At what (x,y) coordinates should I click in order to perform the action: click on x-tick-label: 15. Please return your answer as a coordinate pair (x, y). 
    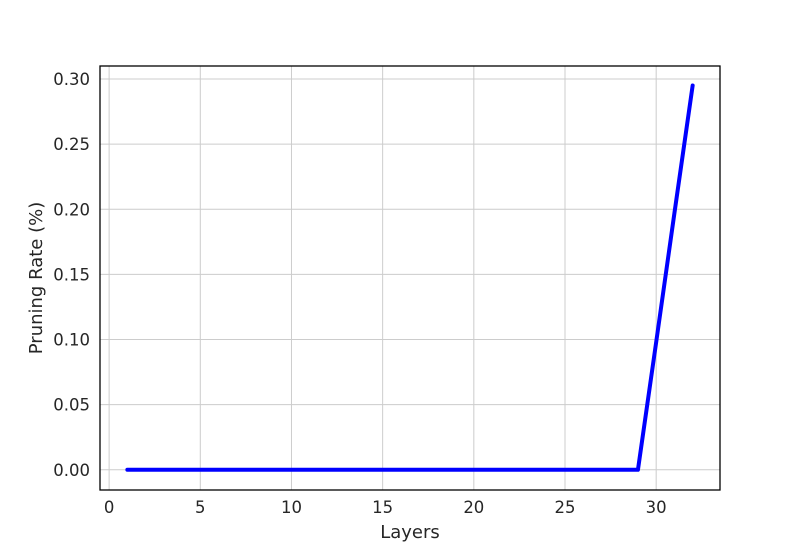
    Looking at the image, I should click on (382, 507).